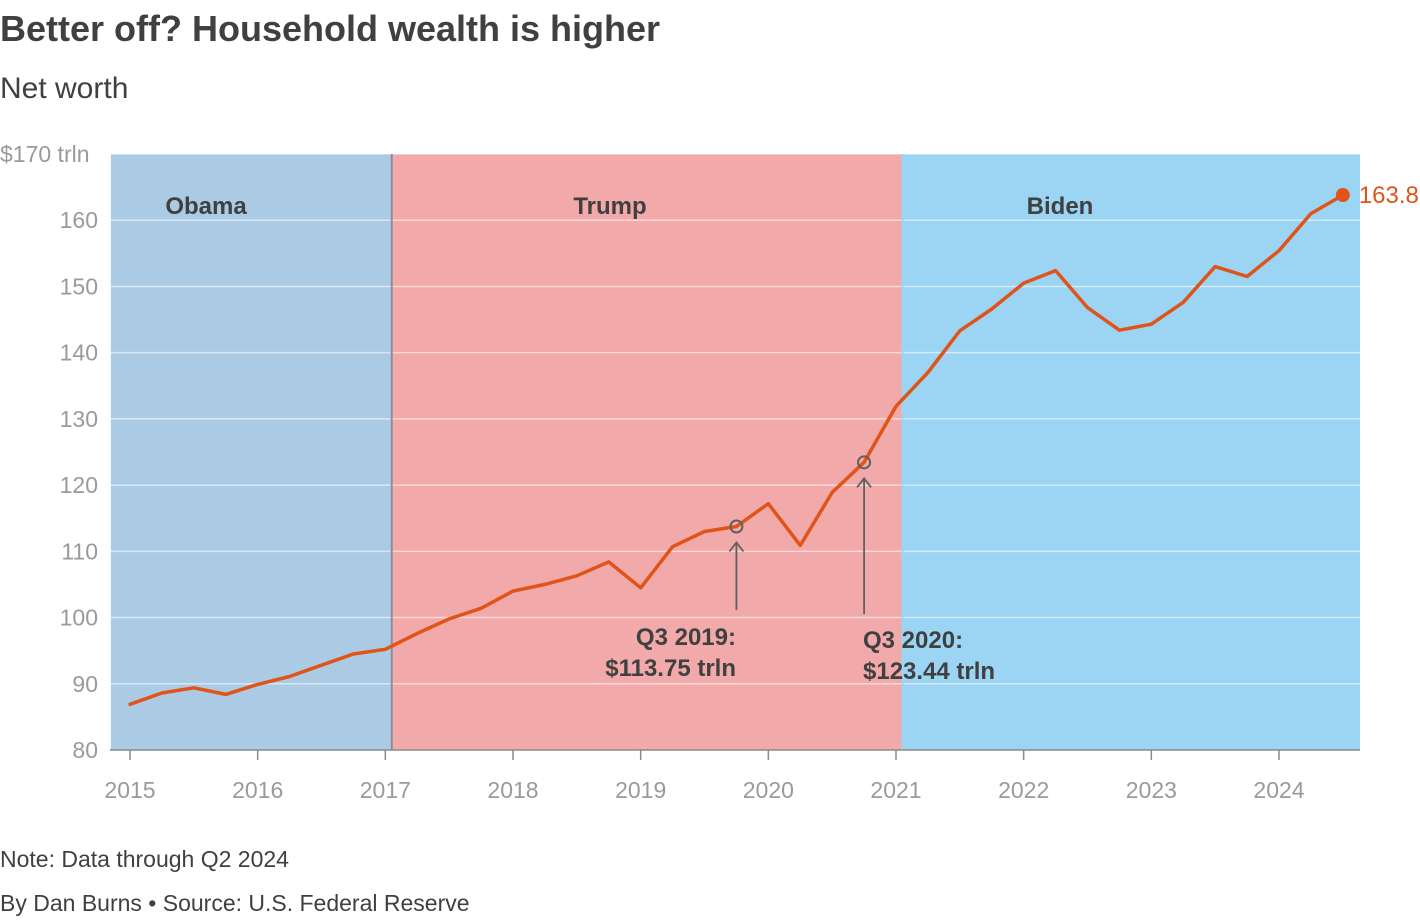  What do you see at coordinates (895, 790) in the screenshot?
I see `x-tick-label-2021: 2021` at bounding box center [895, 790].